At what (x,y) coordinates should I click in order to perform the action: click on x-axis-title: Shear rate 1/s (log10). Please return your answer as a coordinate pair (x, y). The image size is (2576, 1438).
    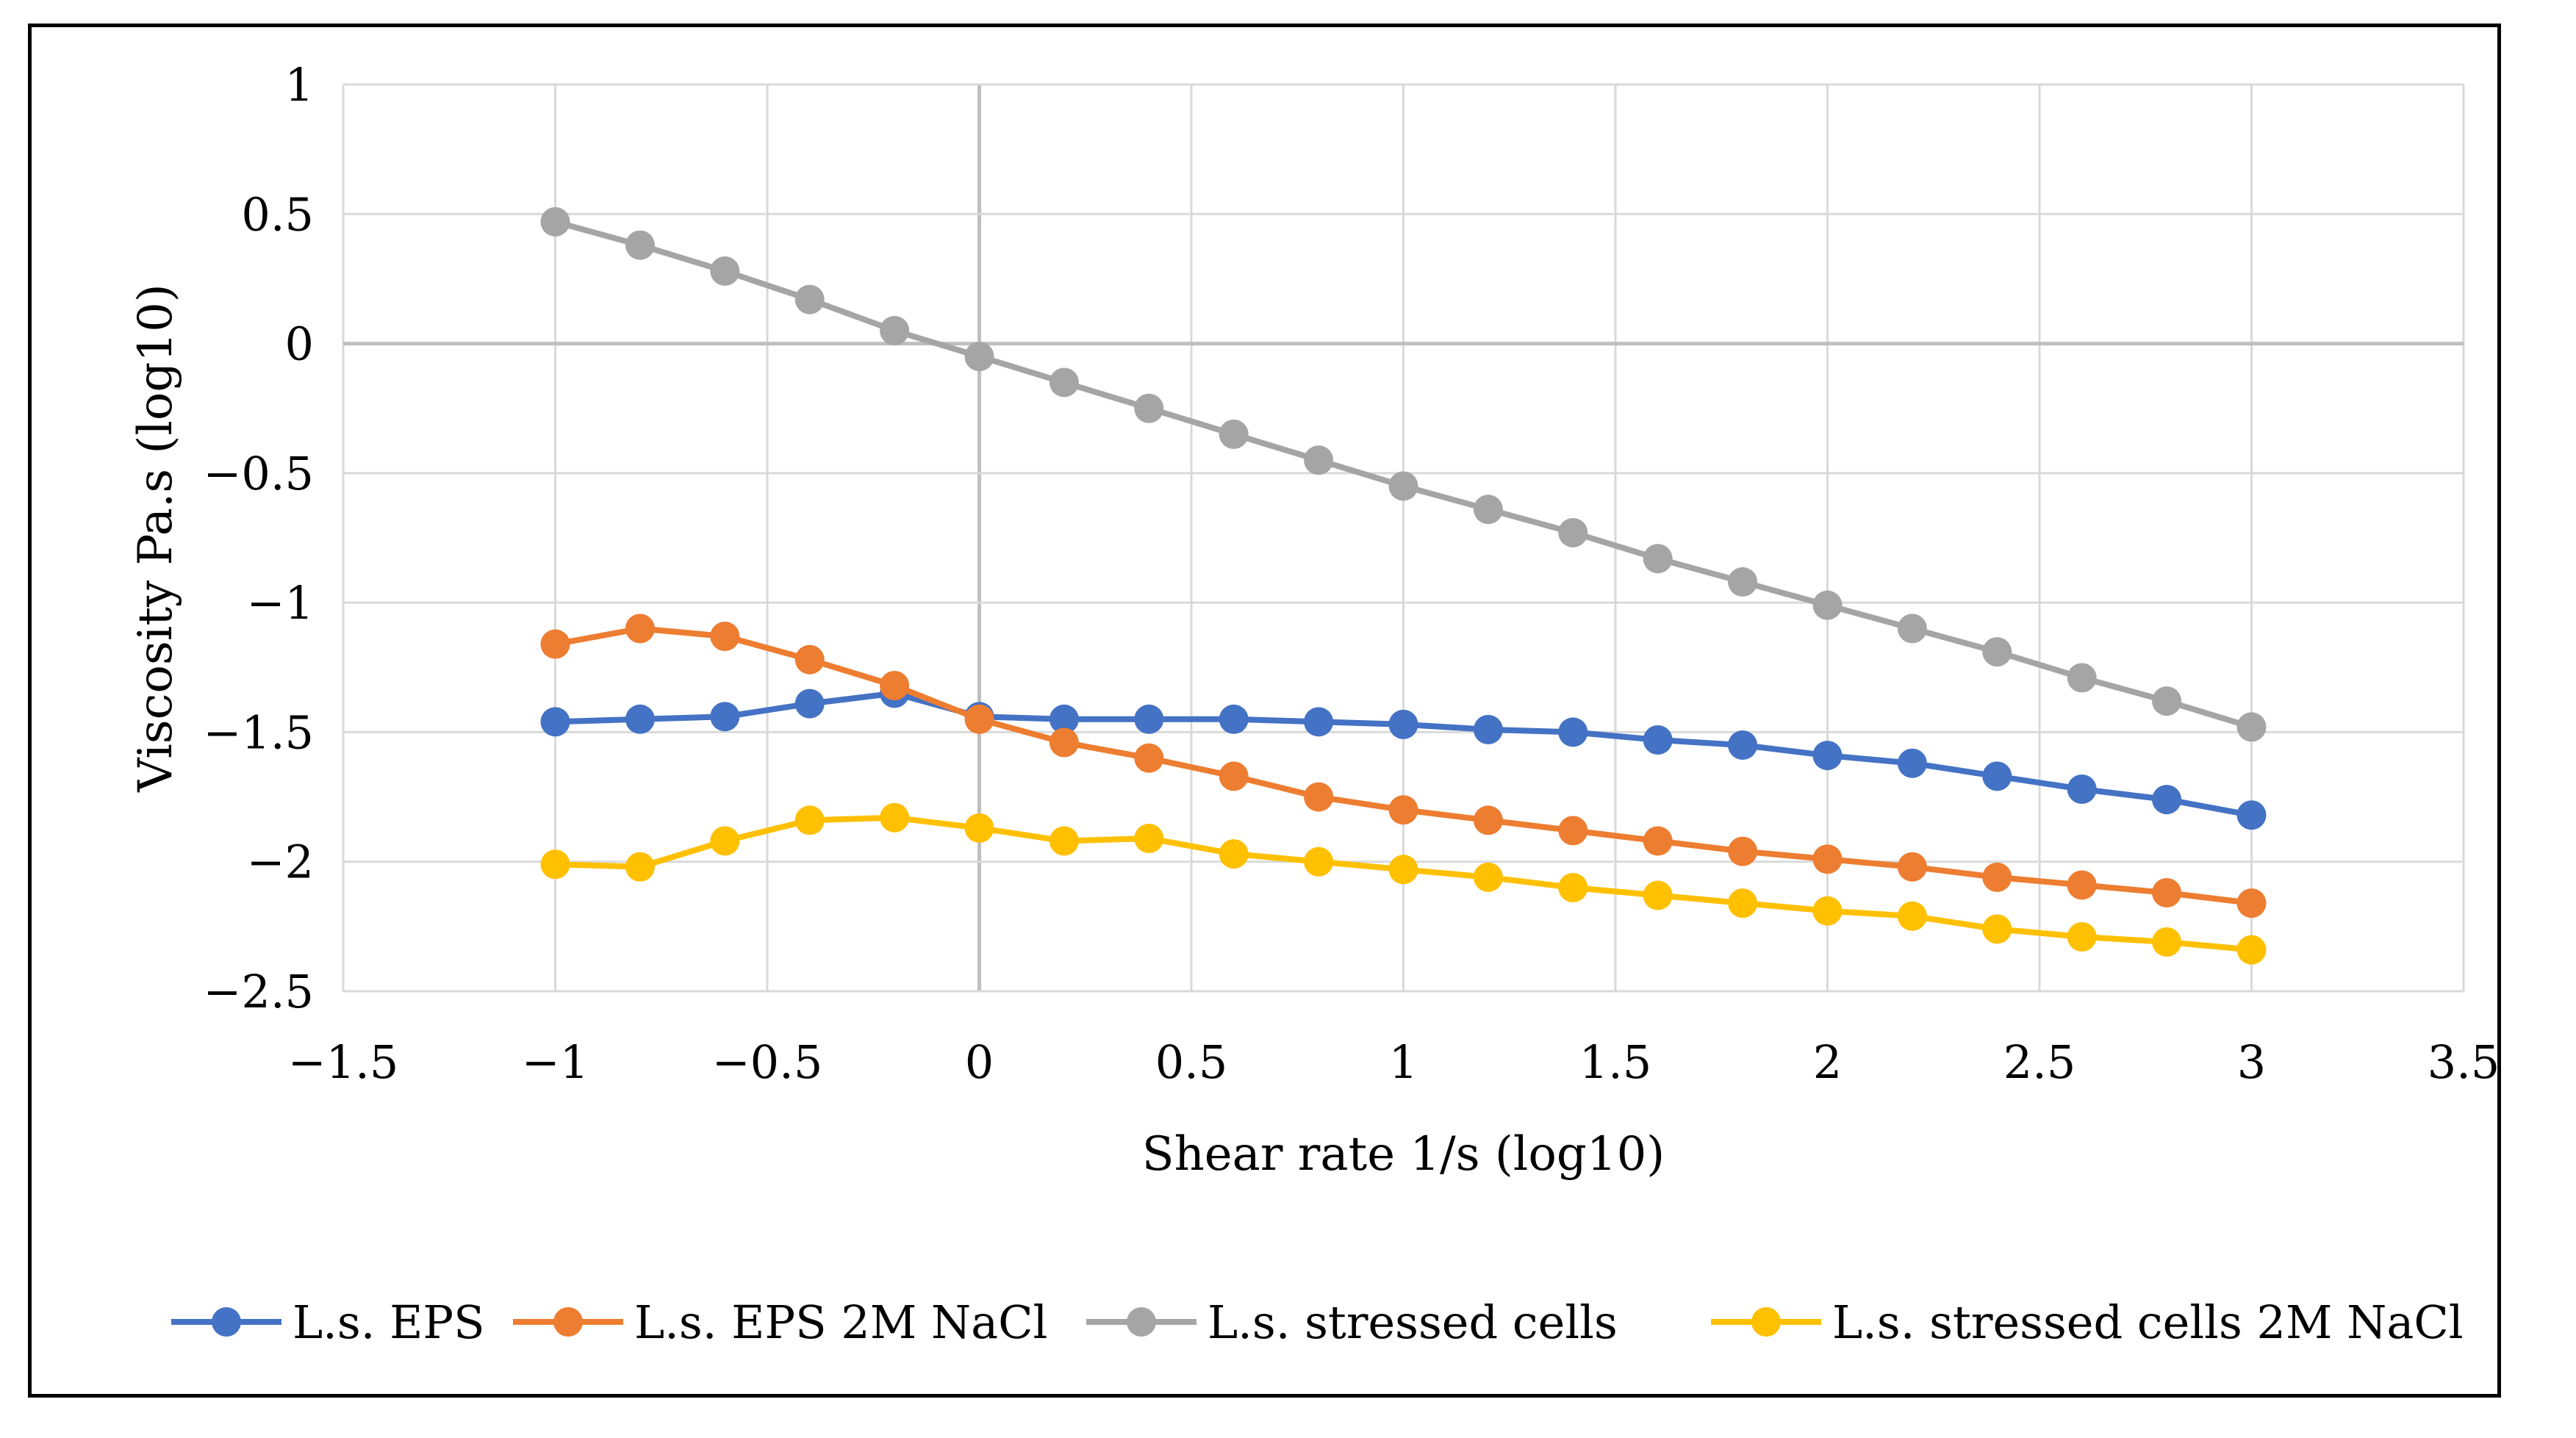
    Looking at the image, I should click on (1403, 1154).